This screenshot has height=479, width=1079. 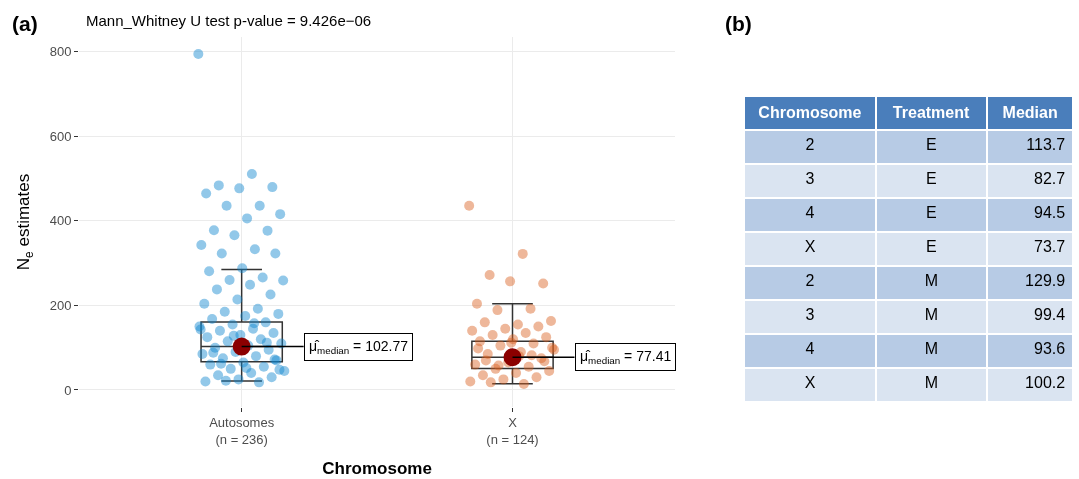 What do you see at coordinates (359, 347) in the screenshot?
I see `annotation: μ̂$_{median}$ = 102.77` at bounding box center [359, 347].